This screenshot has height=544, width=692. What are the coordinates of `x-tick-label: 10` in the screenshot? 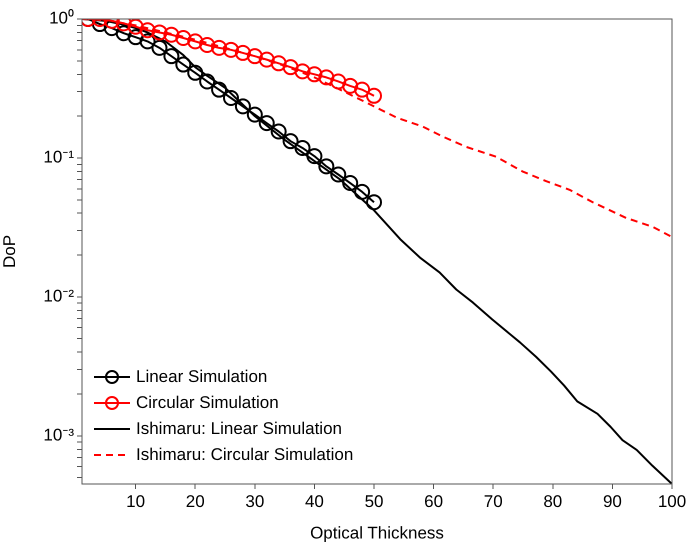 It's located at (136, 501).